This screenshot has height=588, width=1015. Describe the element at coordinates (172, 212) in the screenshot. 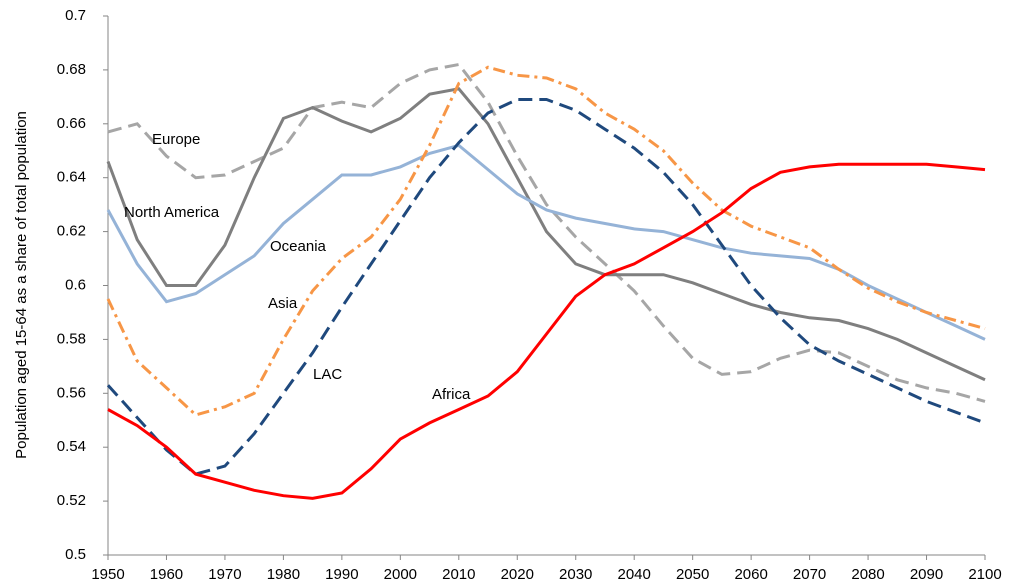

I see `series-label: North America` at that location.